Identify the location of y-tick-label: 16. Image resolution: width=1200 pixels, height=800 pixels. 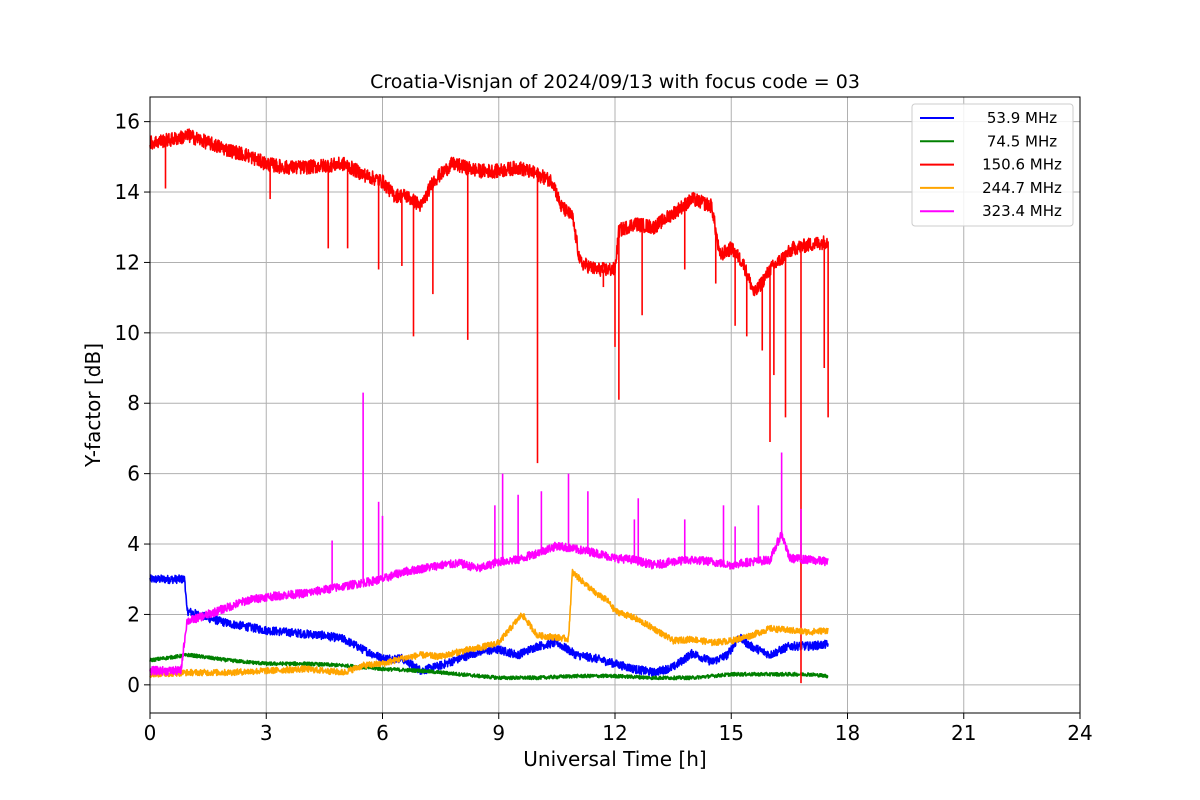
(127, 122).